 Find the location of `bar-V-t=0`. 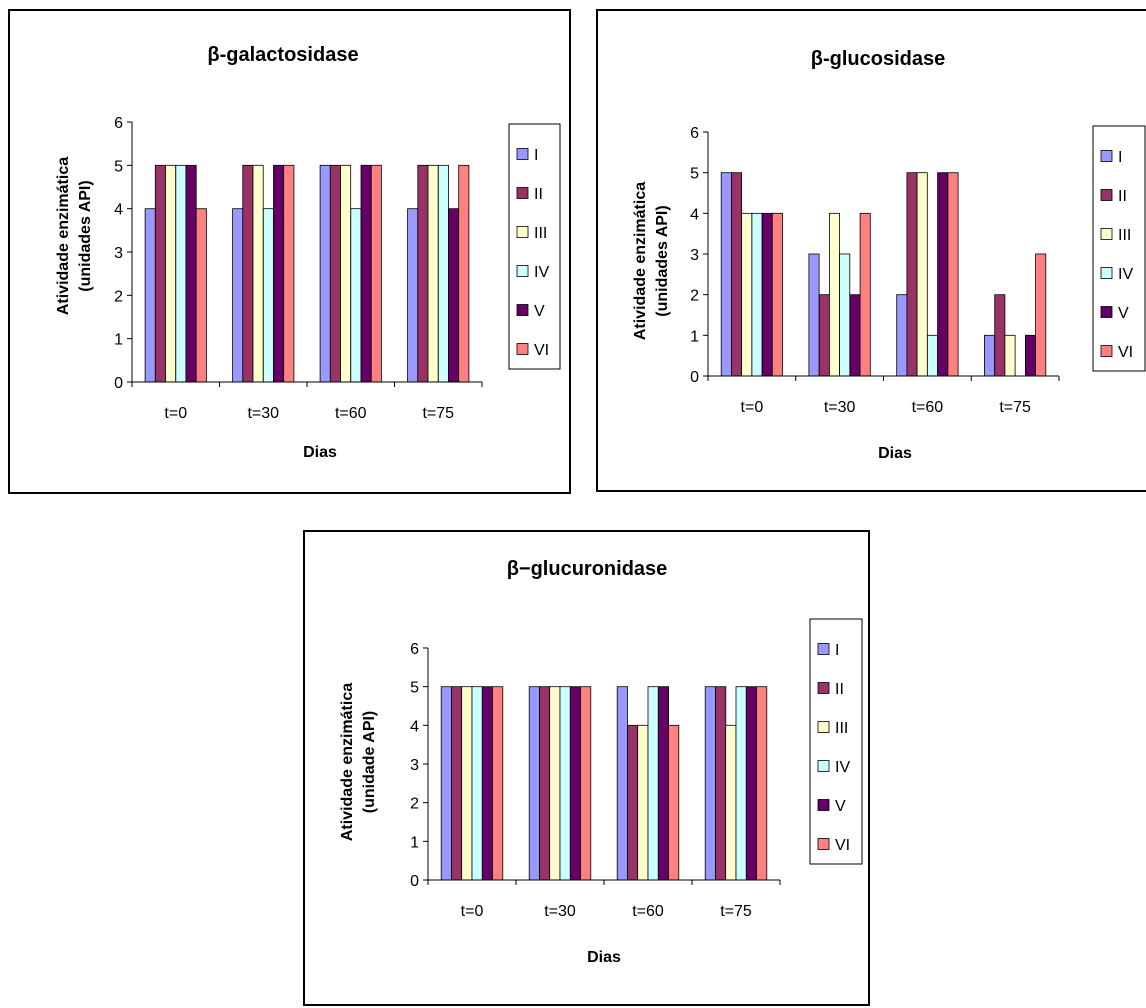

bar-V-t=0 is located at coordinates (191, 273).